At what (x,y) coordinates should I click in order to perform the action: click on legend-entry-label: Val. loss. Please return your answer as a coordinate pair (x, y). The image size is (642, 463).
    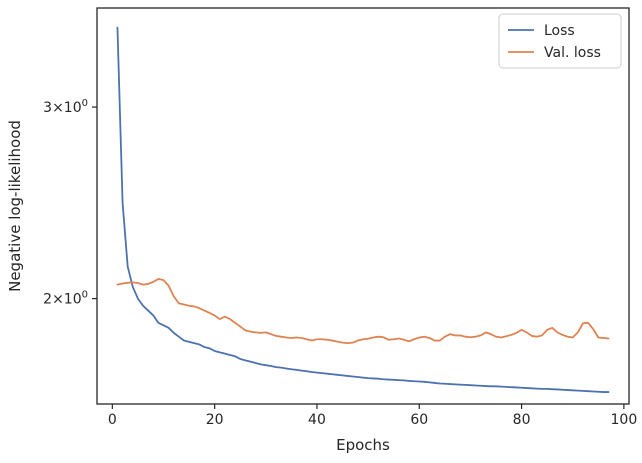
    Looking at the image, I should click on (572, 53).